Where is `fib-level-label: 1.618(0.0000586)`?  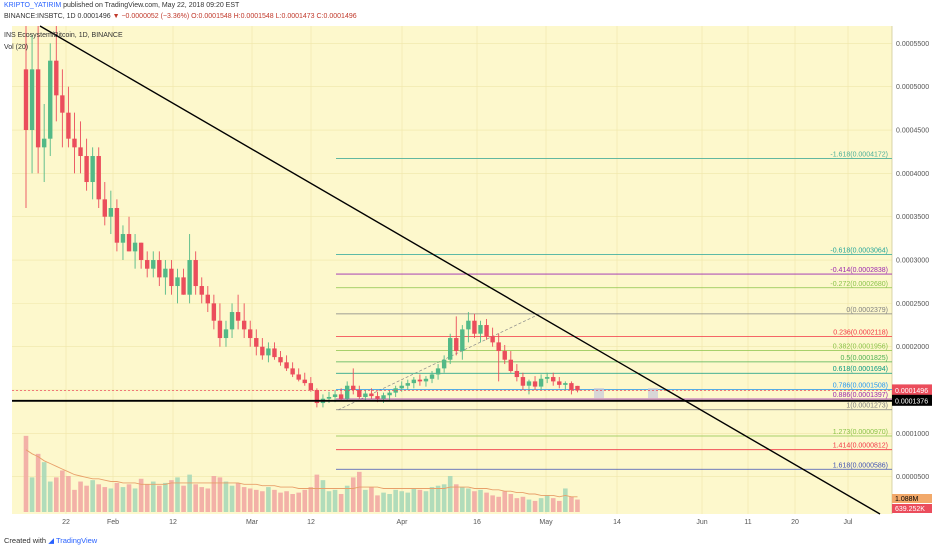 fib-level-label: 1.618(0.0000586) is located at coordinates (860, 465).